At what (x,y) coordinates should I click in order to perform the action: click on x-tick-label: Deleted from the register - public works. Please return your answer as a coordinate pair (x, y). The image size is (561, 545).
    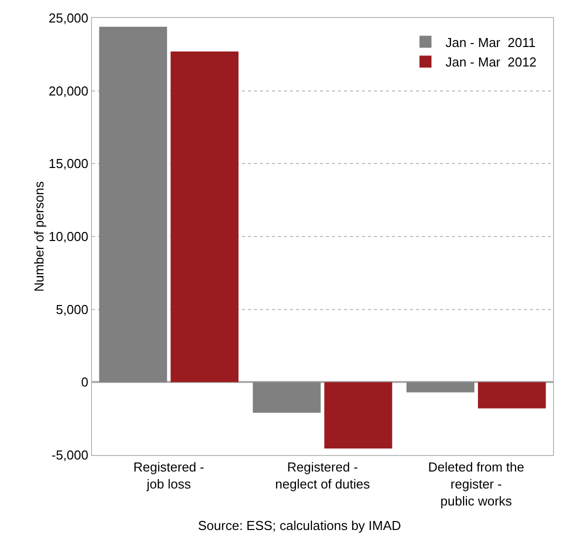
    Looking at the image, I should click on (476, 484).